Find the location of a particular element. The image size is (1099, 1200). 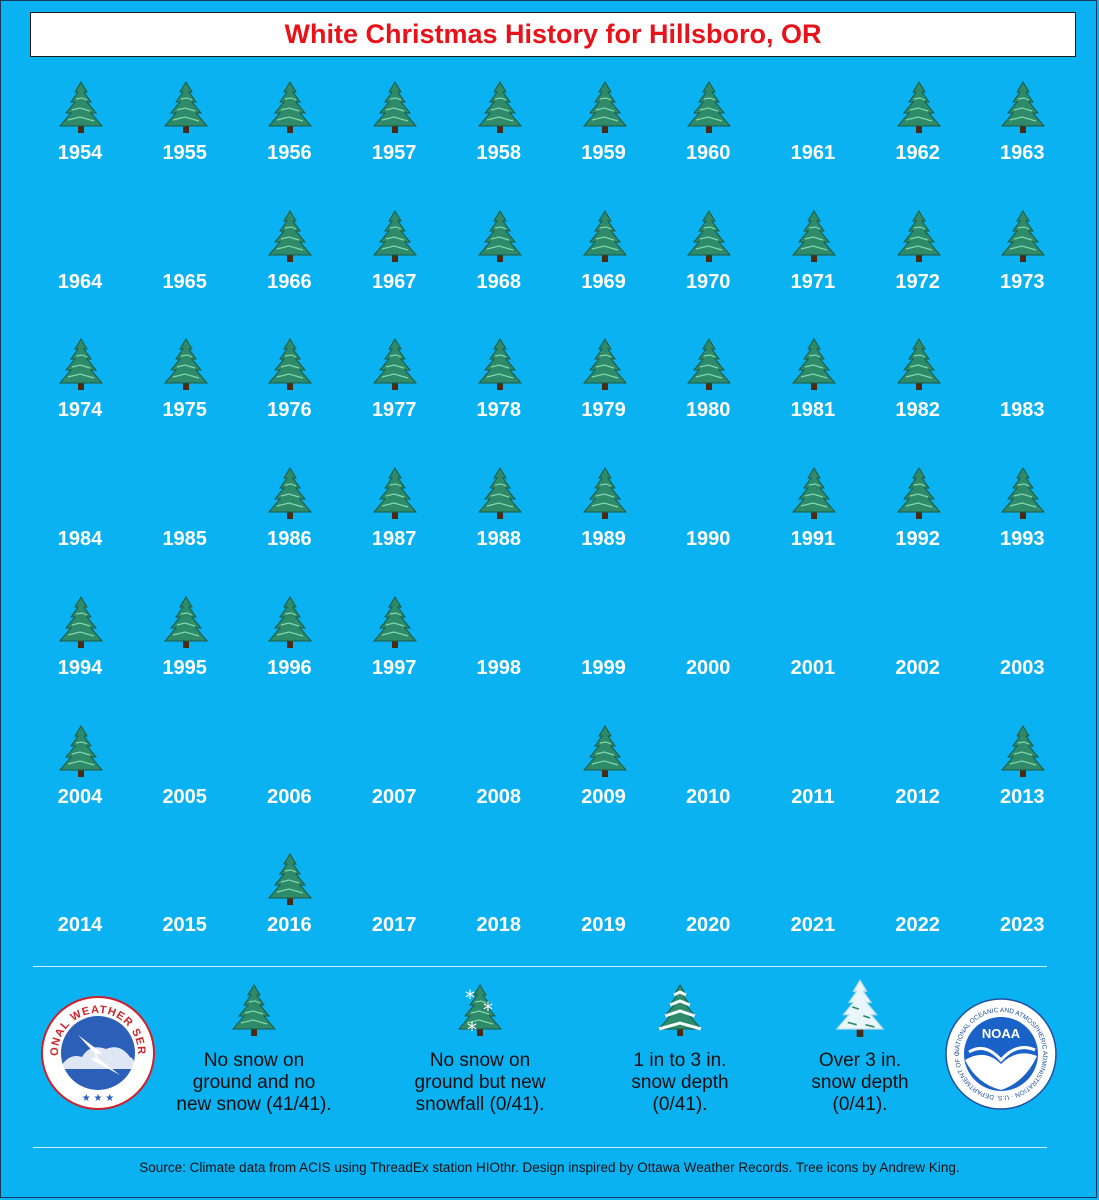

year-cell: 2005 is located at coordinates (185, 784).